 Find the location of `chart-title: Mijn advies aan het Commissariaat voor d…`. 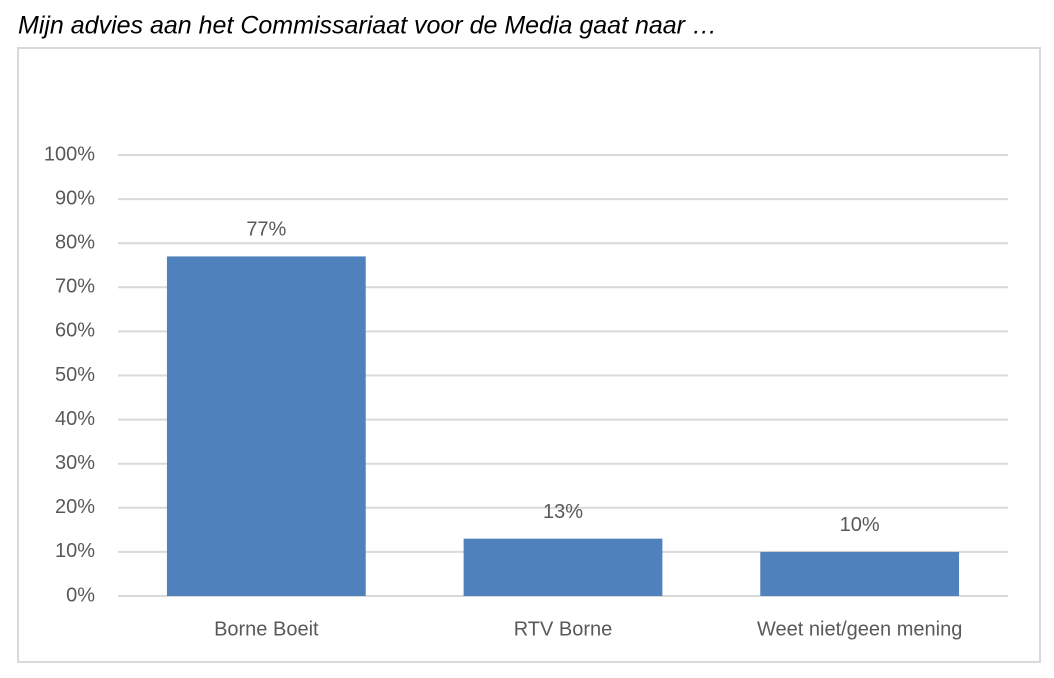

chart-title: Mijn advies aan het Commissariaat voor d… is located at coordinates (367, 26).